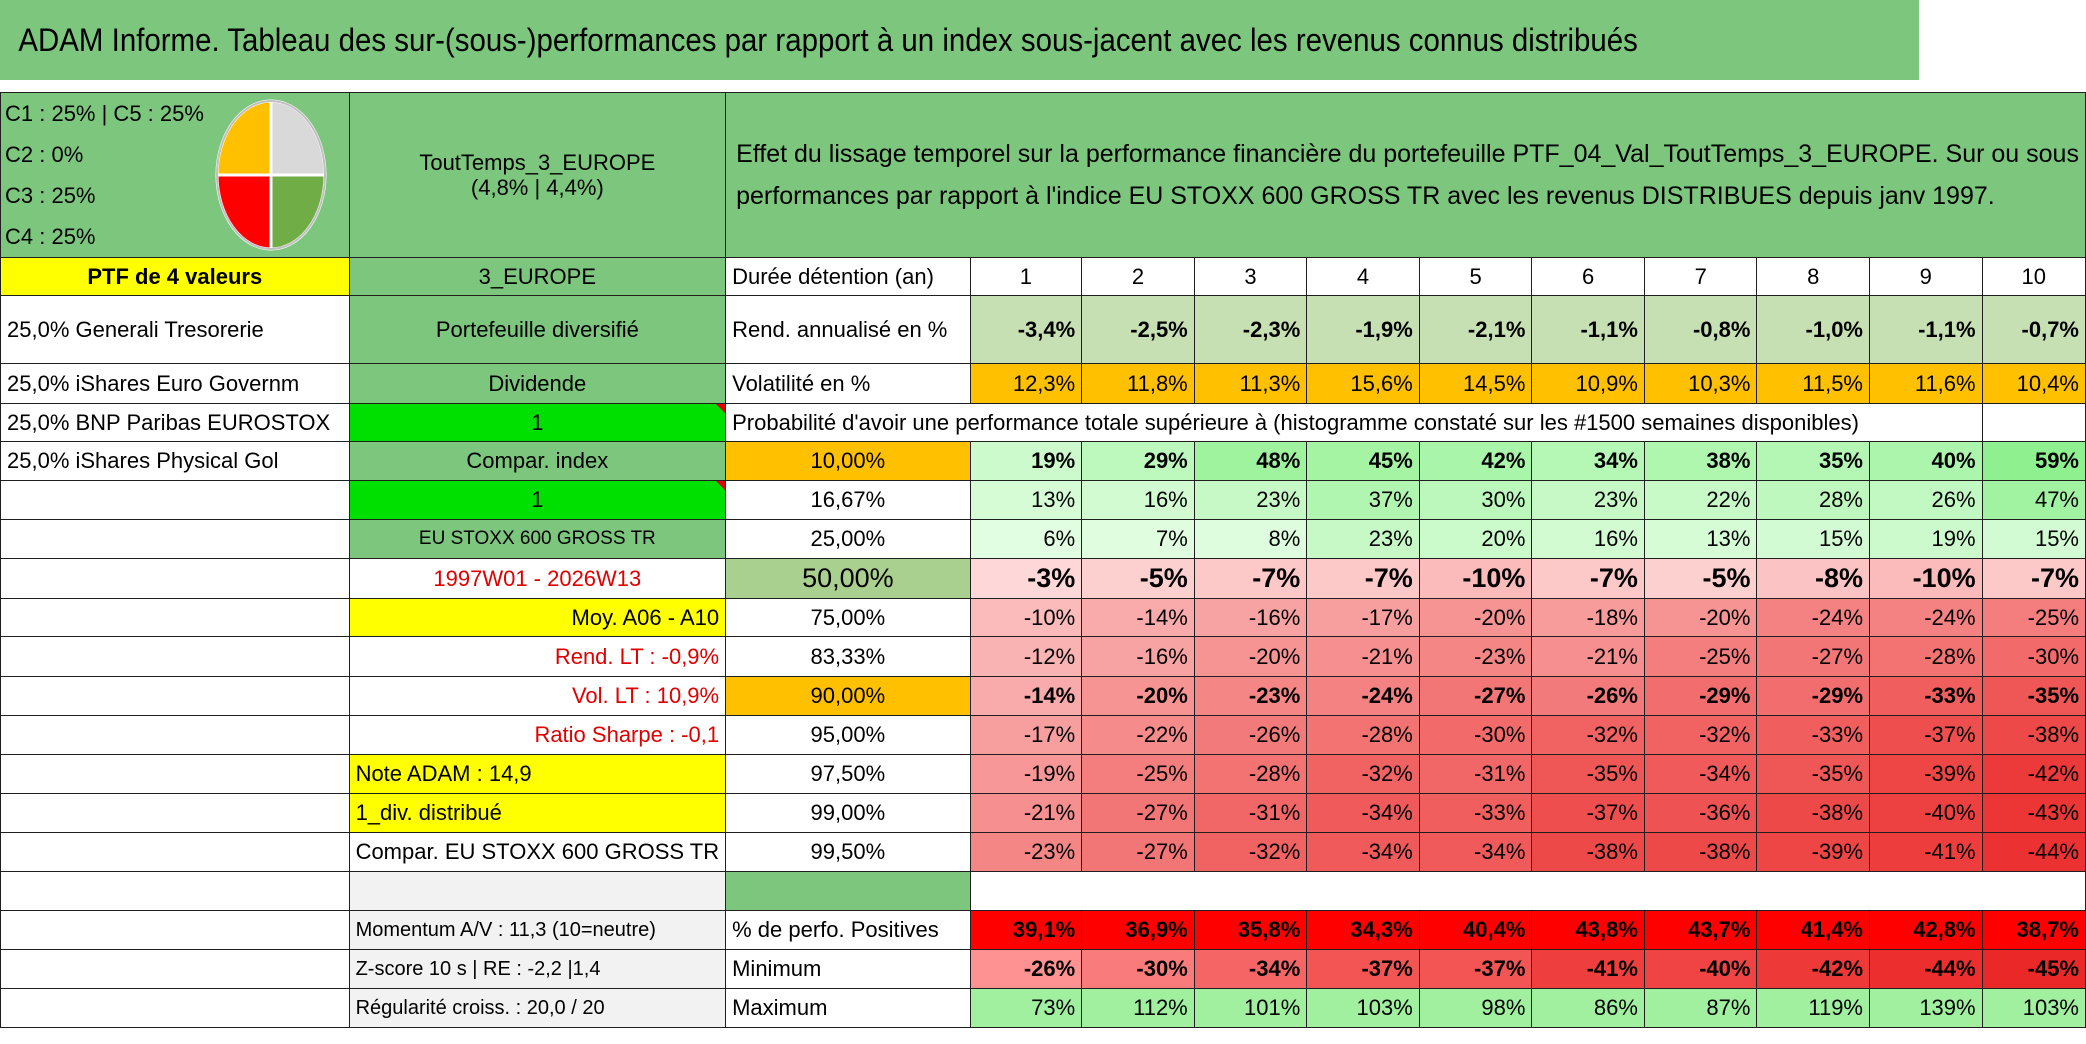 This screenshot has height=1044, width=2086. What do you see at coordinates (537, 774) in the screenshot?
I see `note-adam: Note ADAM : 14,9` at bounding box center [537, 774].